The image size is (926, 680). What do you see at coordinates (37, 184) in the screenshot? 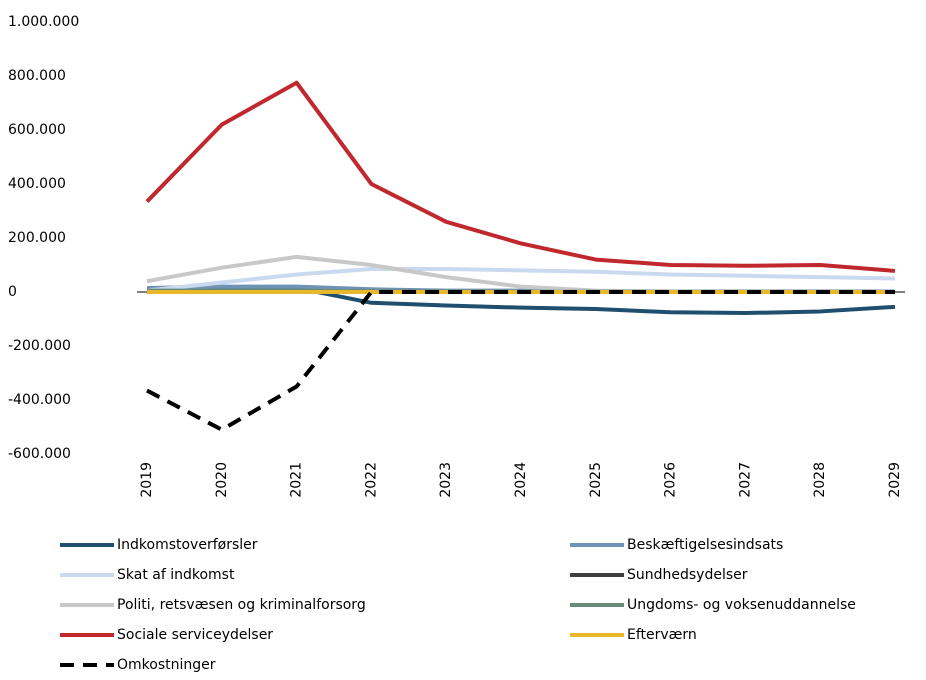
I see `y-tick-label: 400.000` at bounding box center [37, 184].